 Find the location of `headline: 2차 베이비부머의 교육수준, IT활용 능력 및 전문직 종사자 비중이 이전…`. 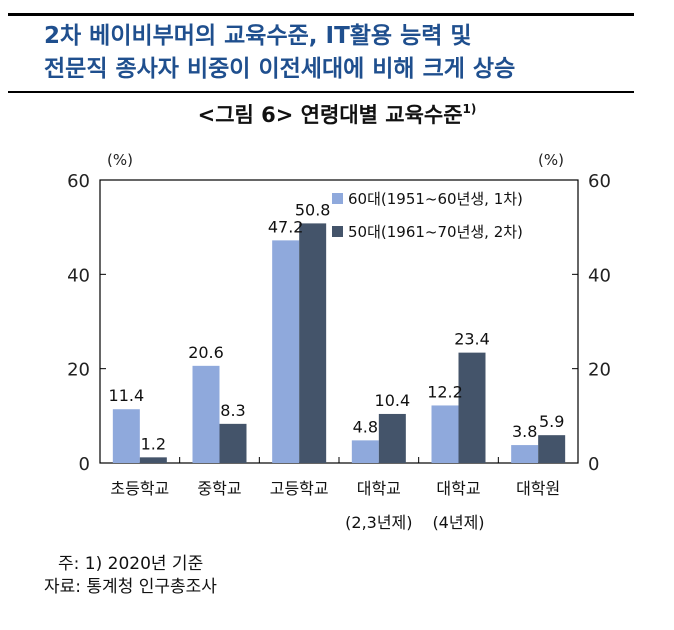

headline: 2차 베이비부머의 교육수준, IT활용 능력 및 전문직 종사자 비중이 이전… is located at coordinates (344, 53).